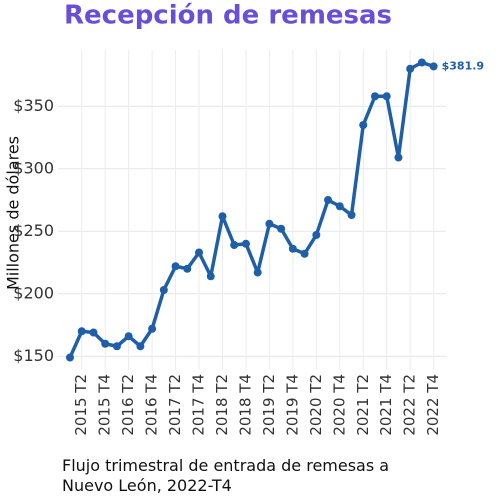  What do you see at coordinates (339, 405) in the screenshot?
I see `x-tick-label: 2020 T4` at bounding box center [339, 405].